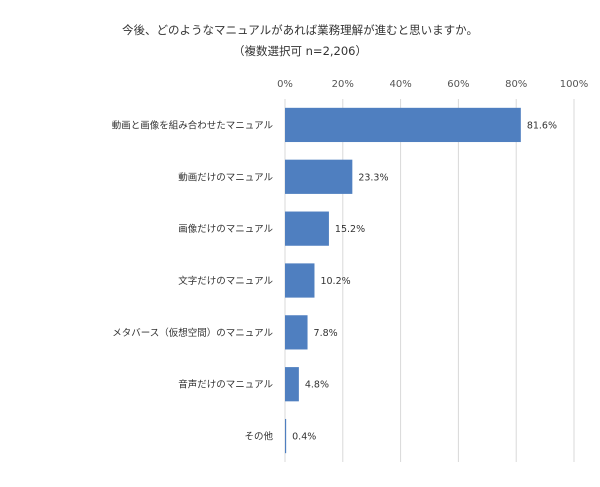  Describe the element at coordinates (317, 385) in the screenshot. I see `data-label: 4.8%` at that location.